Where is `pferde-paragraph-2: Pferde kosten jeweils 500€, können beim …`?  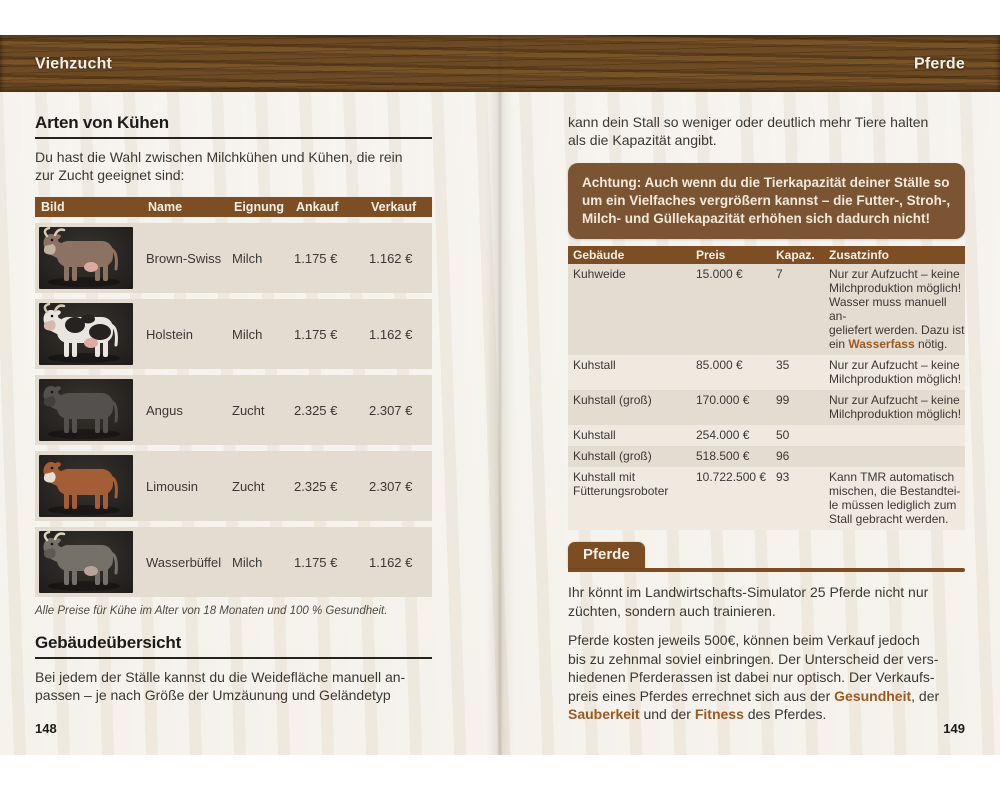
pferde-paragraph-2: Pferde kosten jeweils 500€, können beim … is located at coordinates (766, 677).